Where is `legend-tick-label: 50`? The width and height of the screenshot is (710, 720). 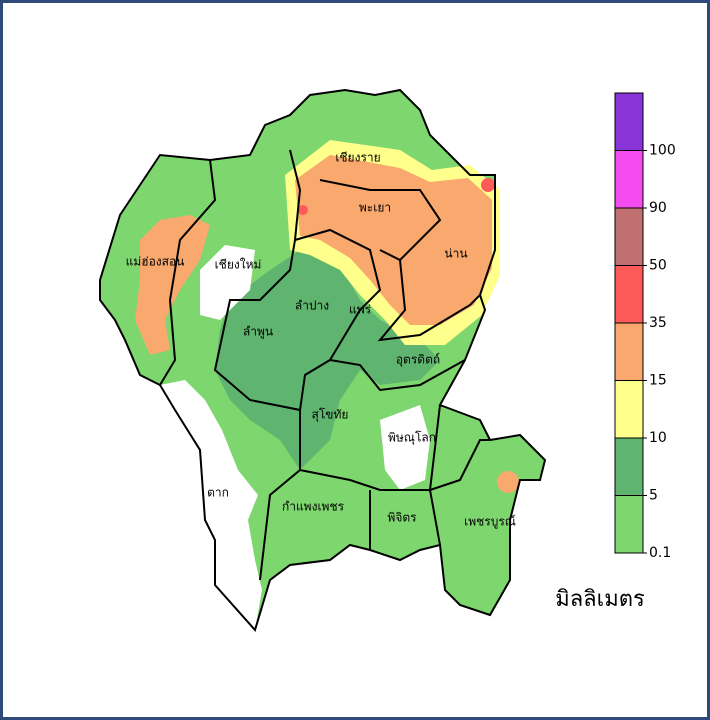 legend-tick-label: 50 is located at coordinates (658, 266).